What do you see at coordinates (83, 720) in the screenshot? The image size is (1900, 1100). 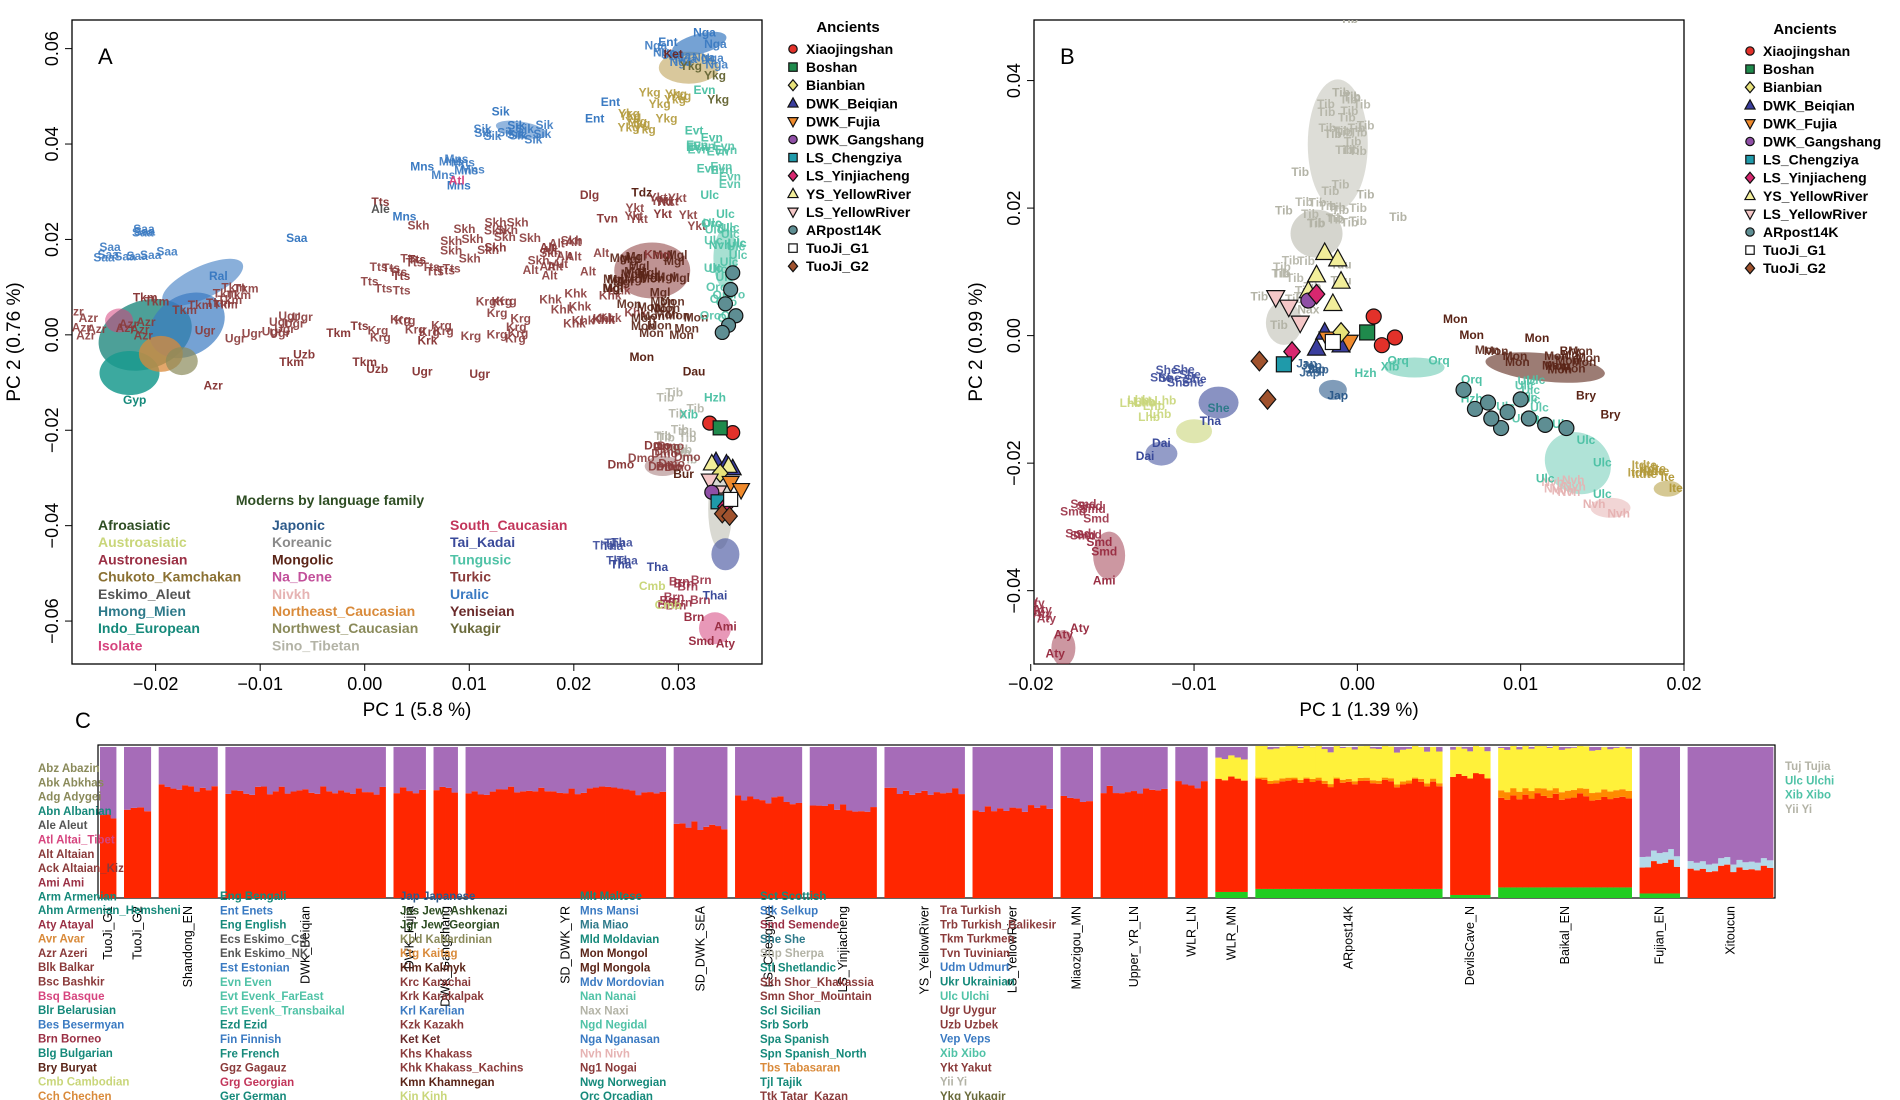 I see `panel-letter-c: C` at bounding box center [83, 720].